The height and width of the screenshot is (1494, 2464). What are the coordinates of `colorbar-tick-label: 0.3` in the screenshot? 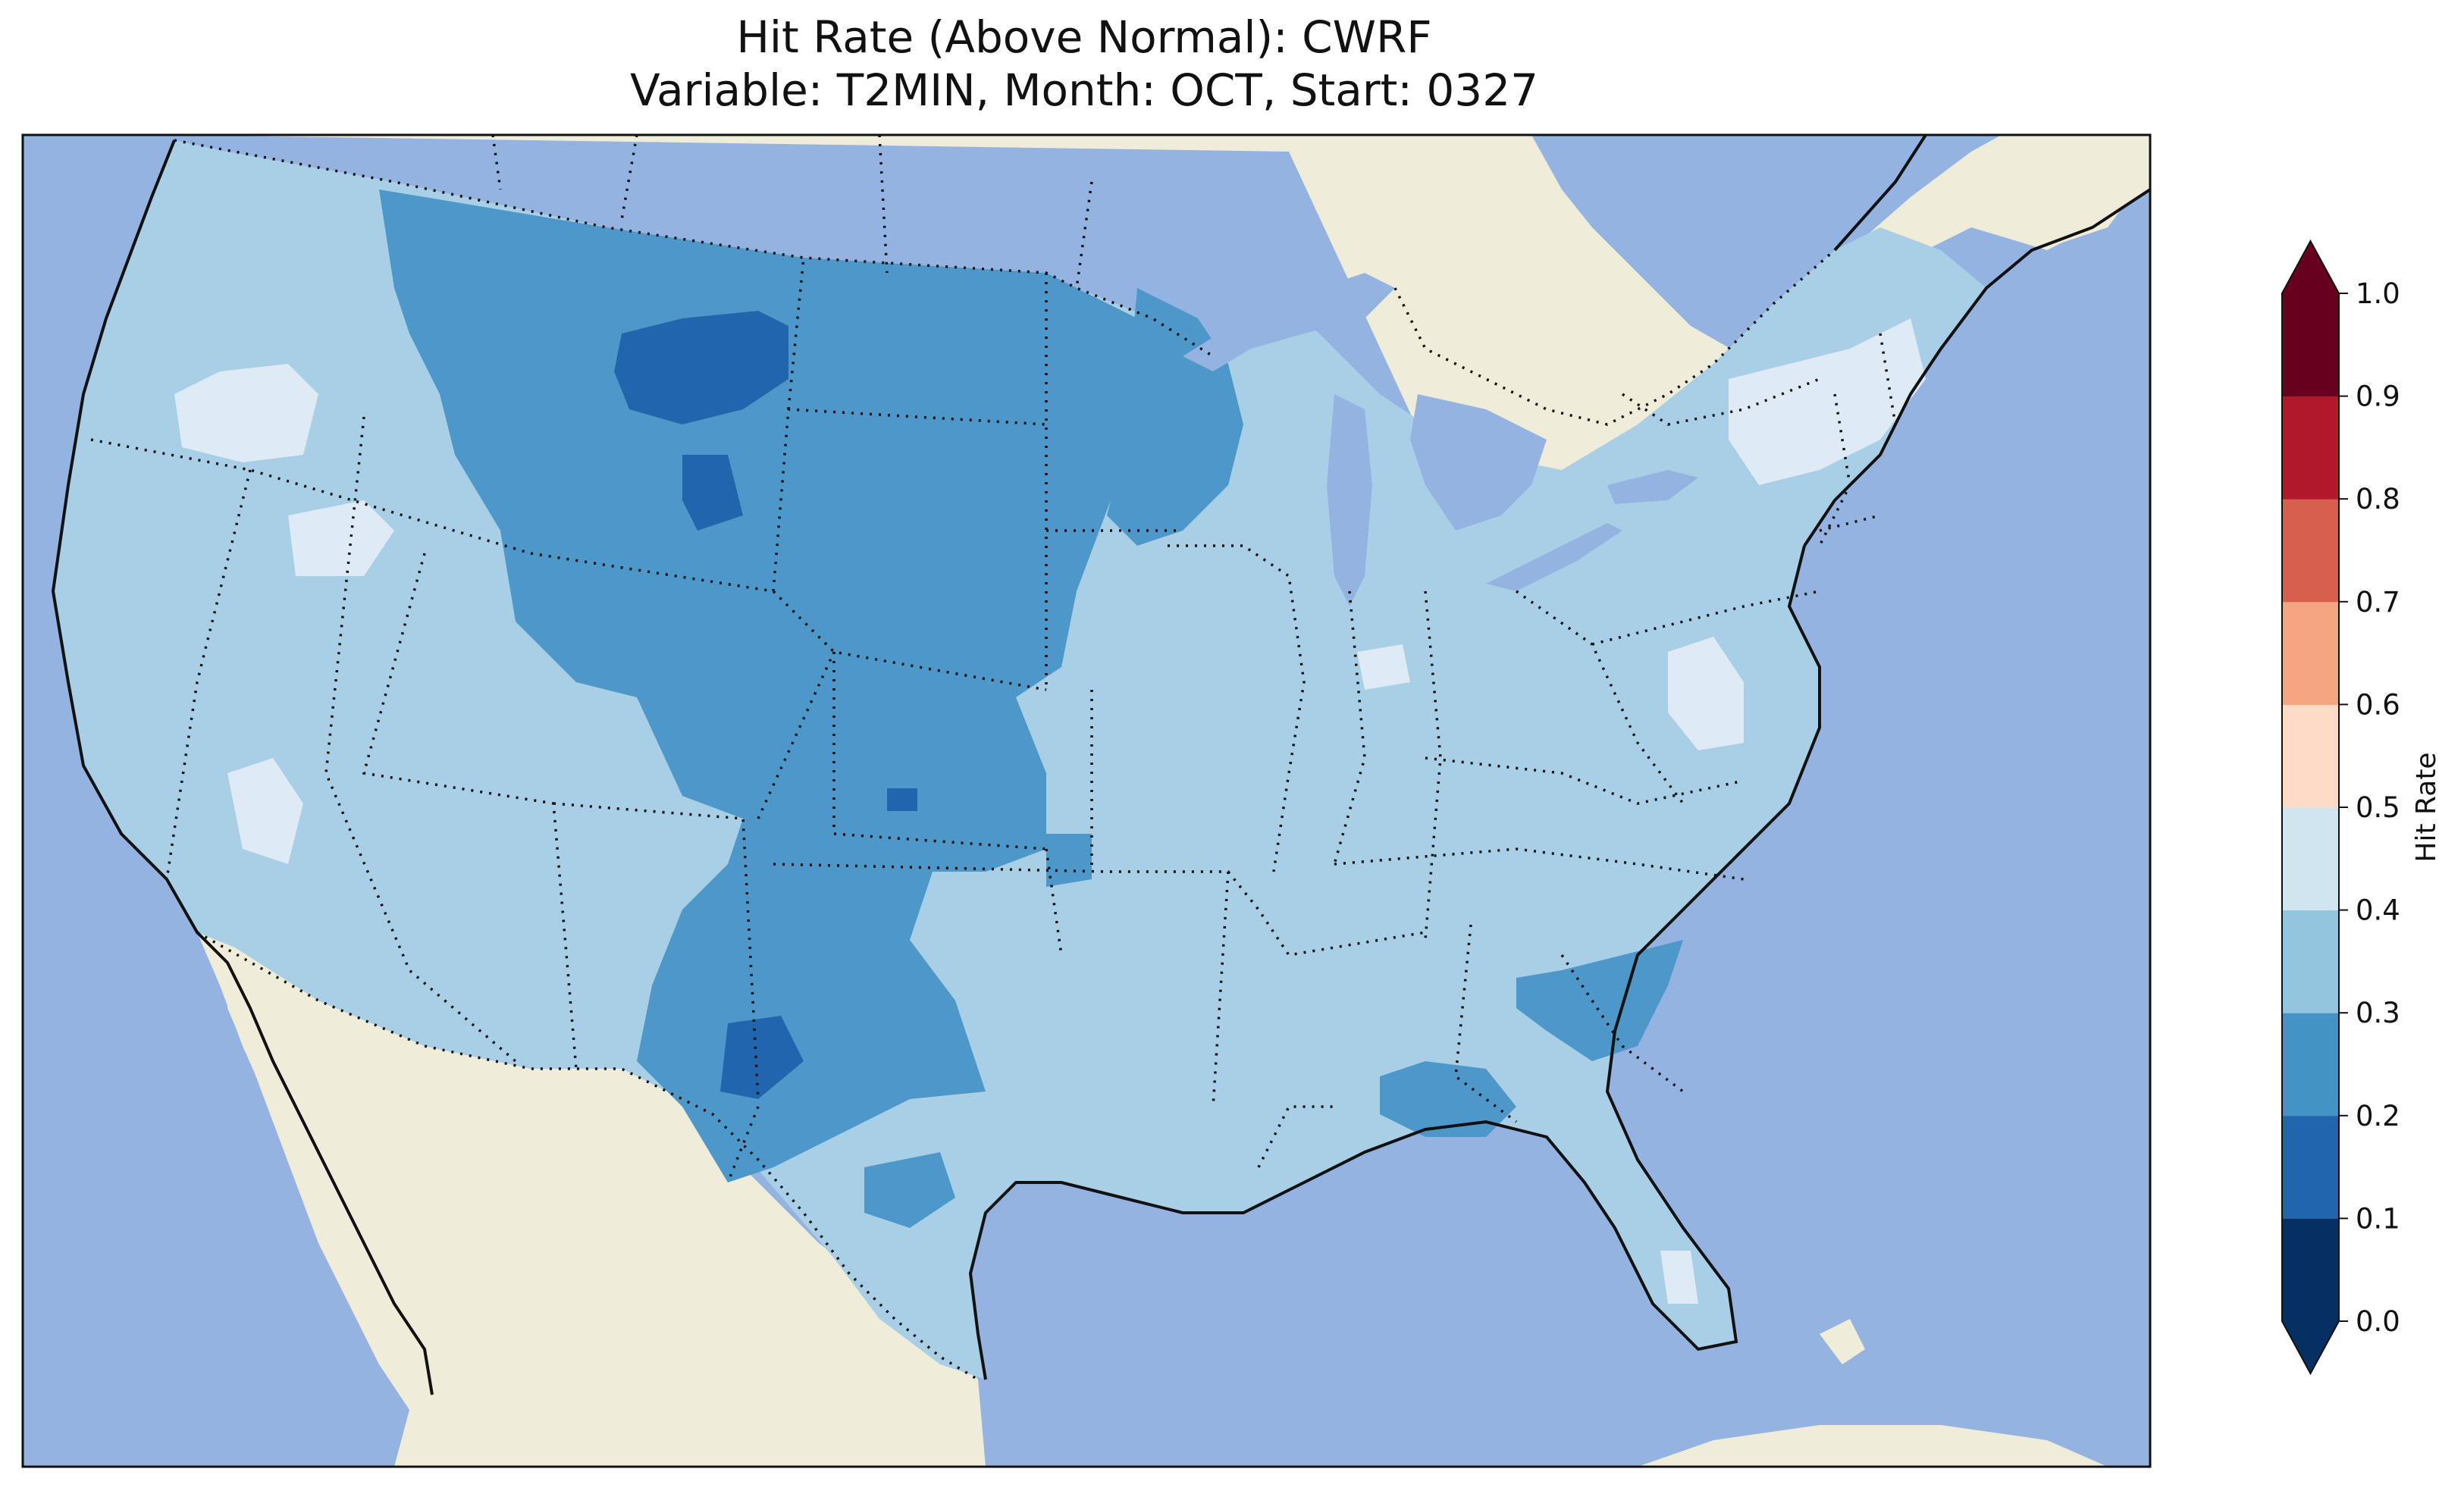 It's located at (2378, 1013).